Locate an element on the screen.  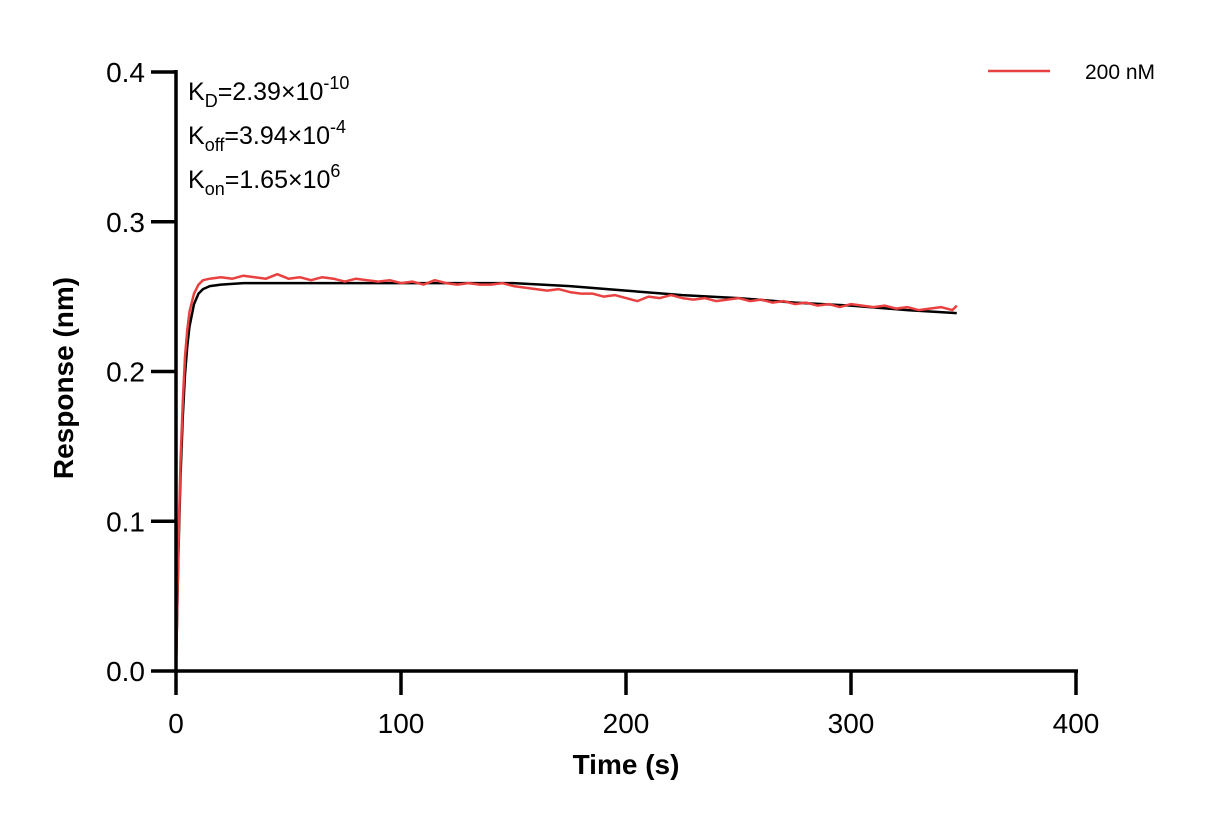
x-tick-label: 300 is located at coordinates (851, 723).